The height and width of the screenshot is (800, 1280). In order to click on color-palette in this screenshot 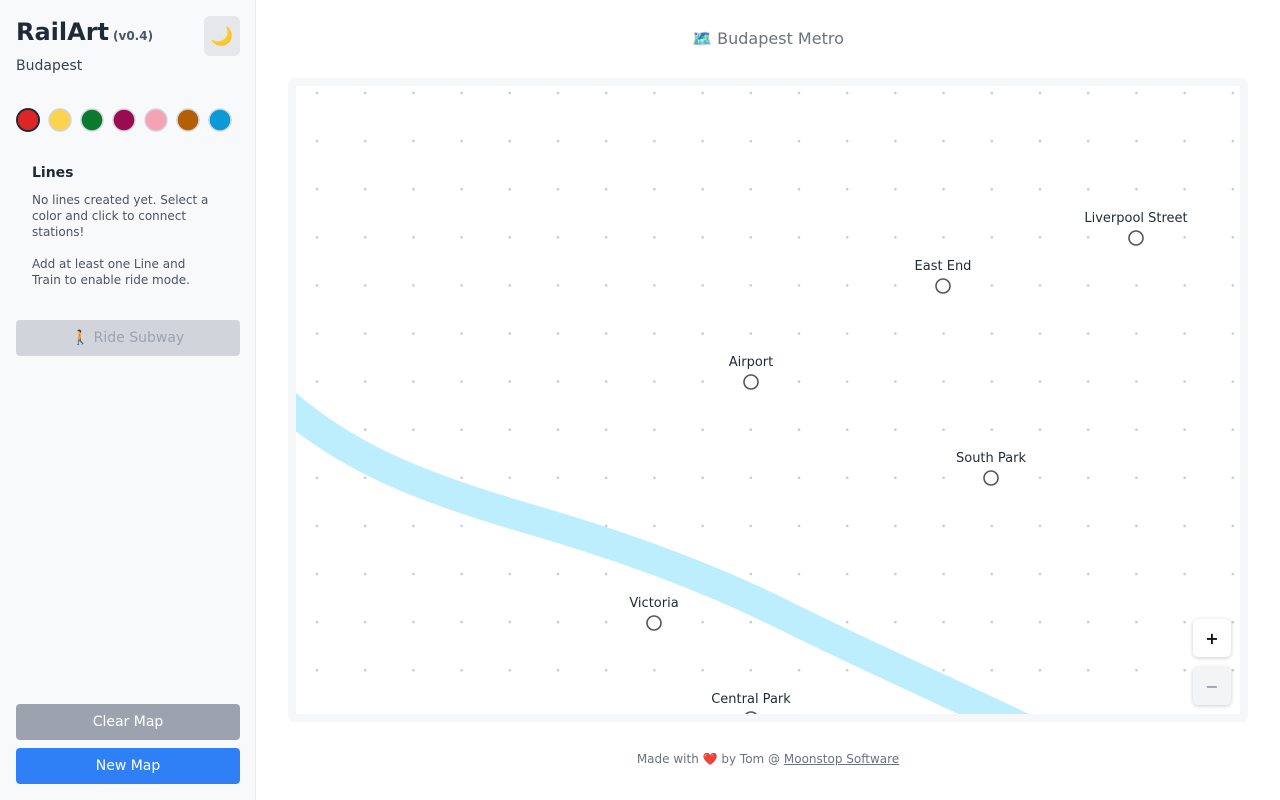, I will do `click(124, 120)`.